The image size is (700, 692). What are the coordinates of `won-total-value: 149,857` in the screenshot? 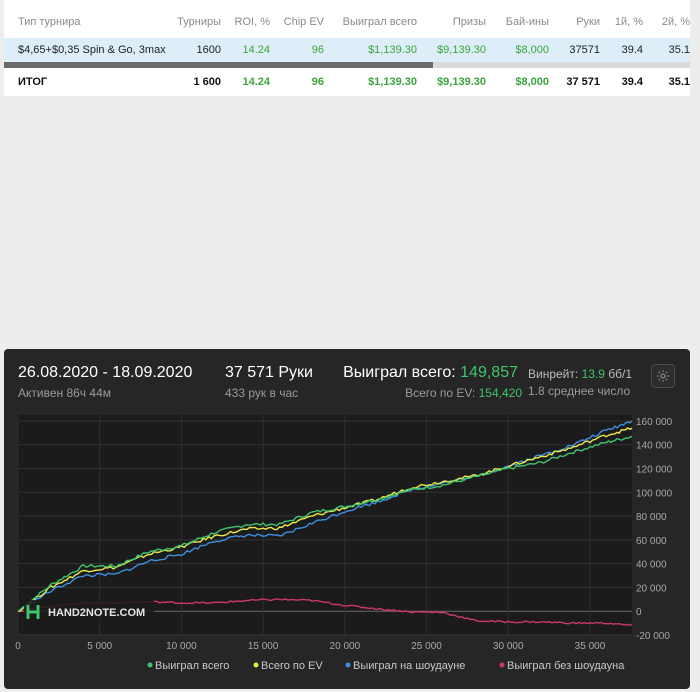 It's located at (489, 372).